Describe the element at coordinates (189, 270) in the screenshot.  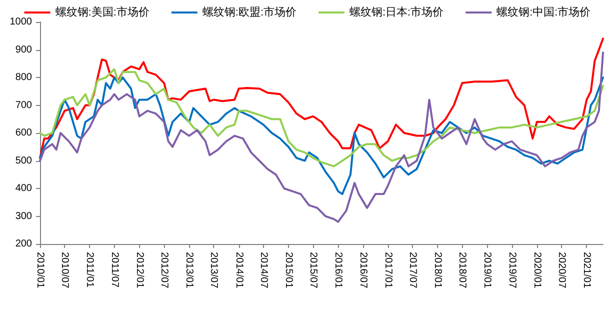
I see `x-tick-label: 2013/01` at that location.